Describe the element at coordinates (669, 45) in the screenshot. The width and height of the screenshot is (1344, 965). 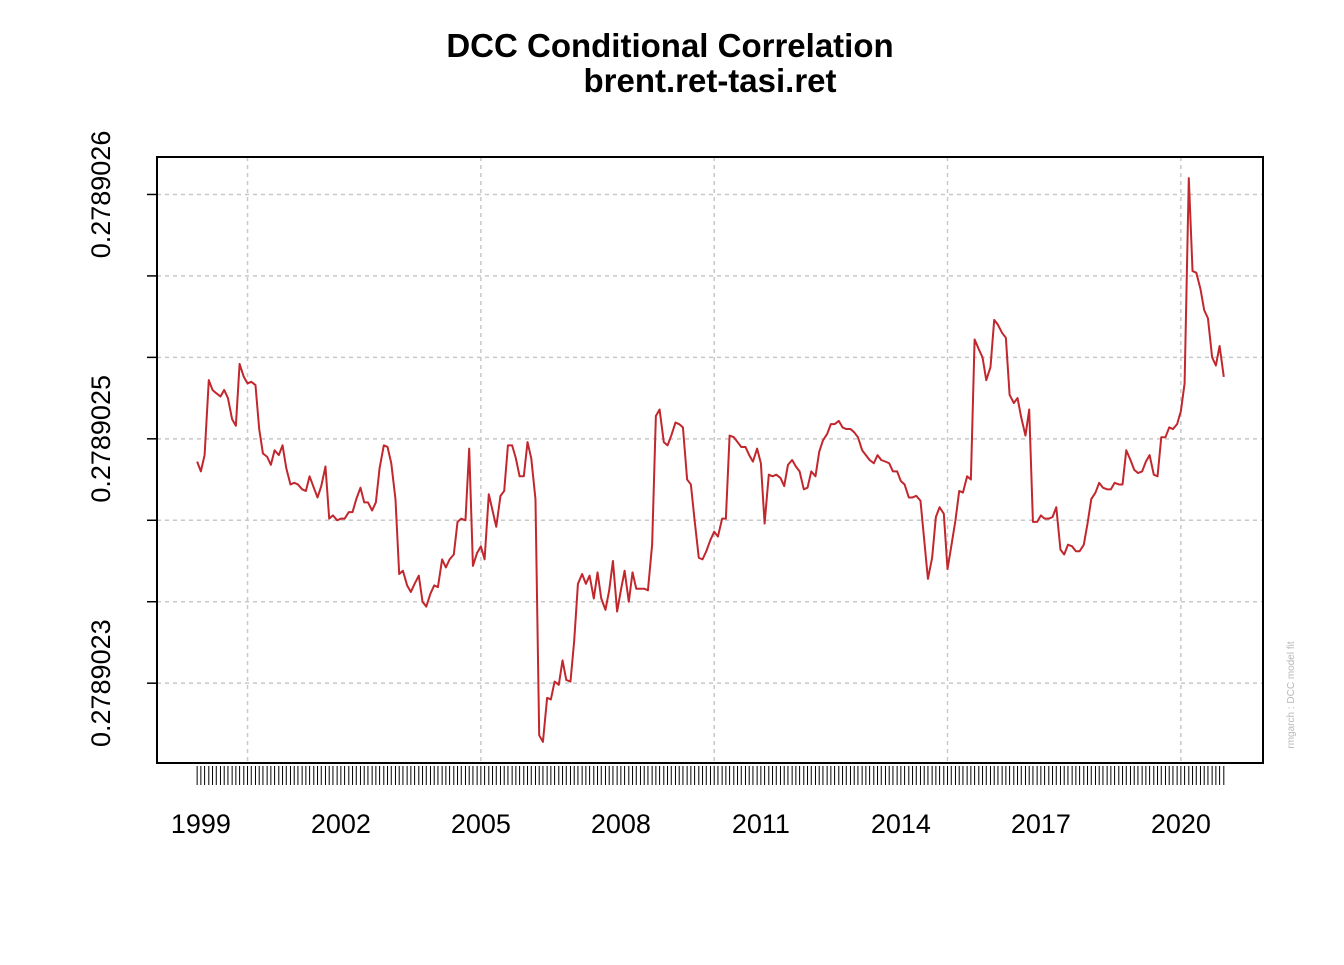
I see `chart-title: DCC Conditional Correlation` at that location.